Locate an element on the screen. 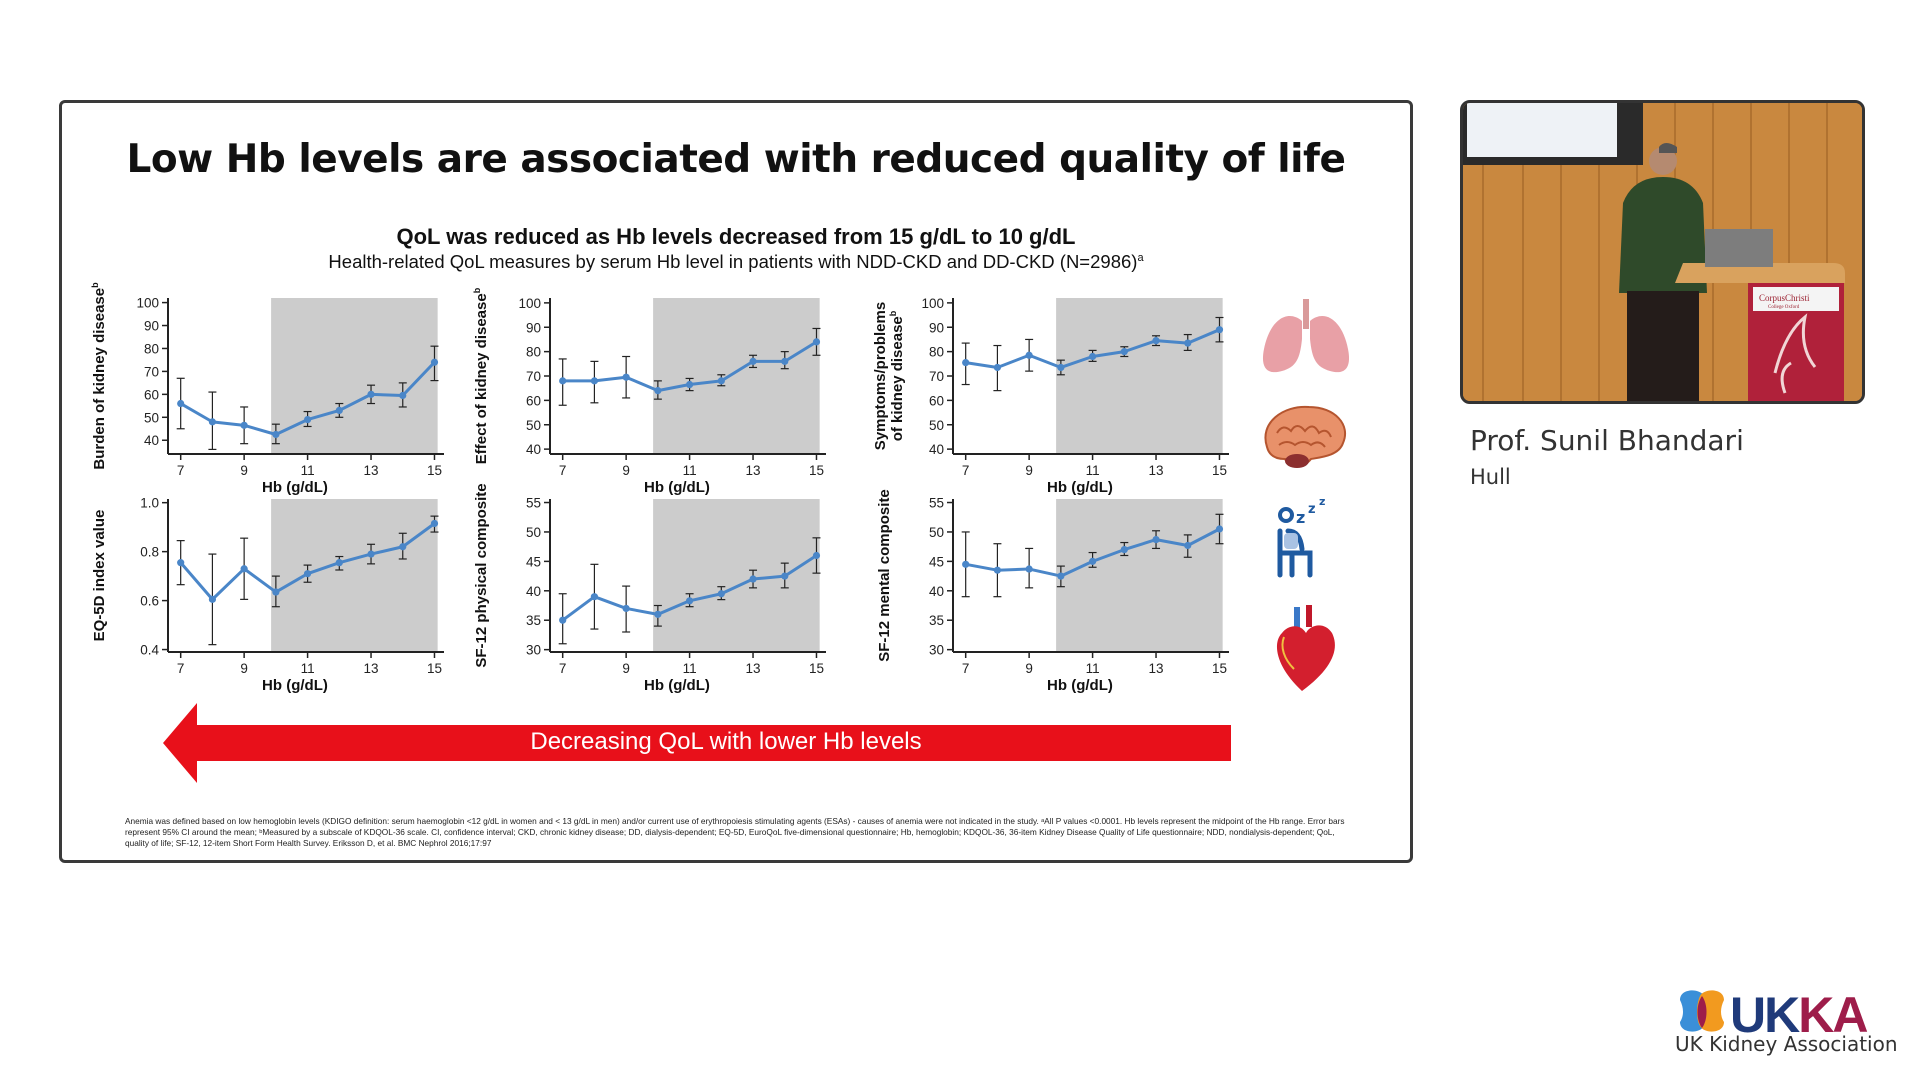 The width and height of the screenshot is (1920, 1080). speaker-head is located at coordinates (1663, 161).